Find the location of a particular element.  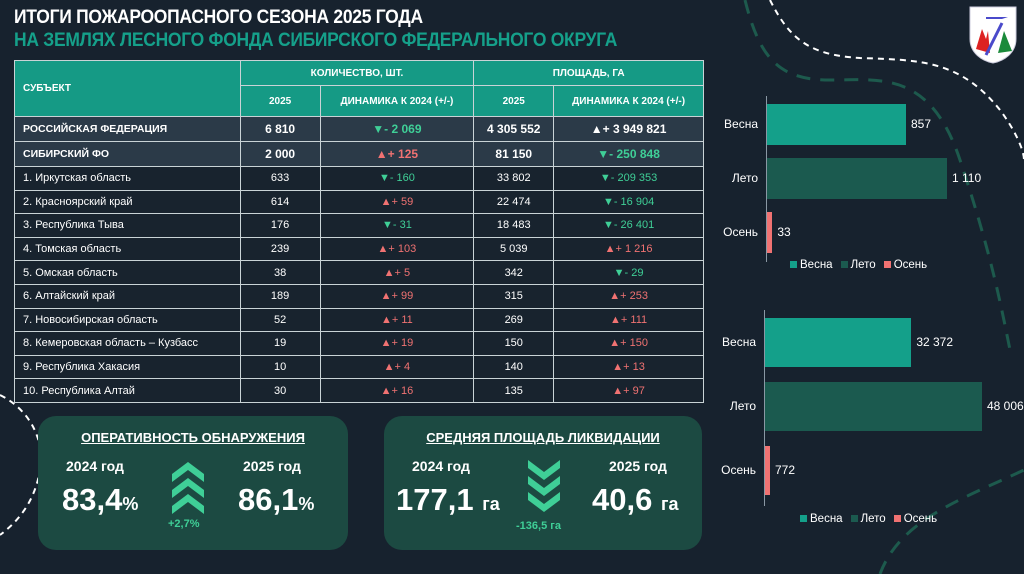

count-2025-cell: 30 is located at coordinates (280, 390).